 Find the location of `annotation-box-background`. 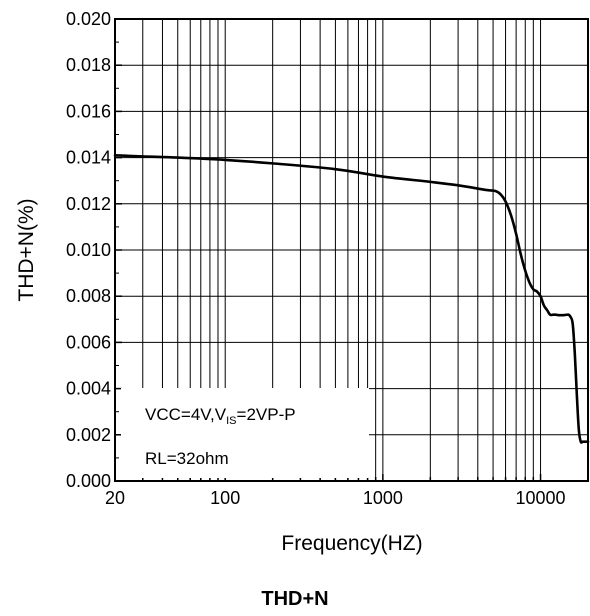

annotation-box-background is located at coordinates (245, 433).